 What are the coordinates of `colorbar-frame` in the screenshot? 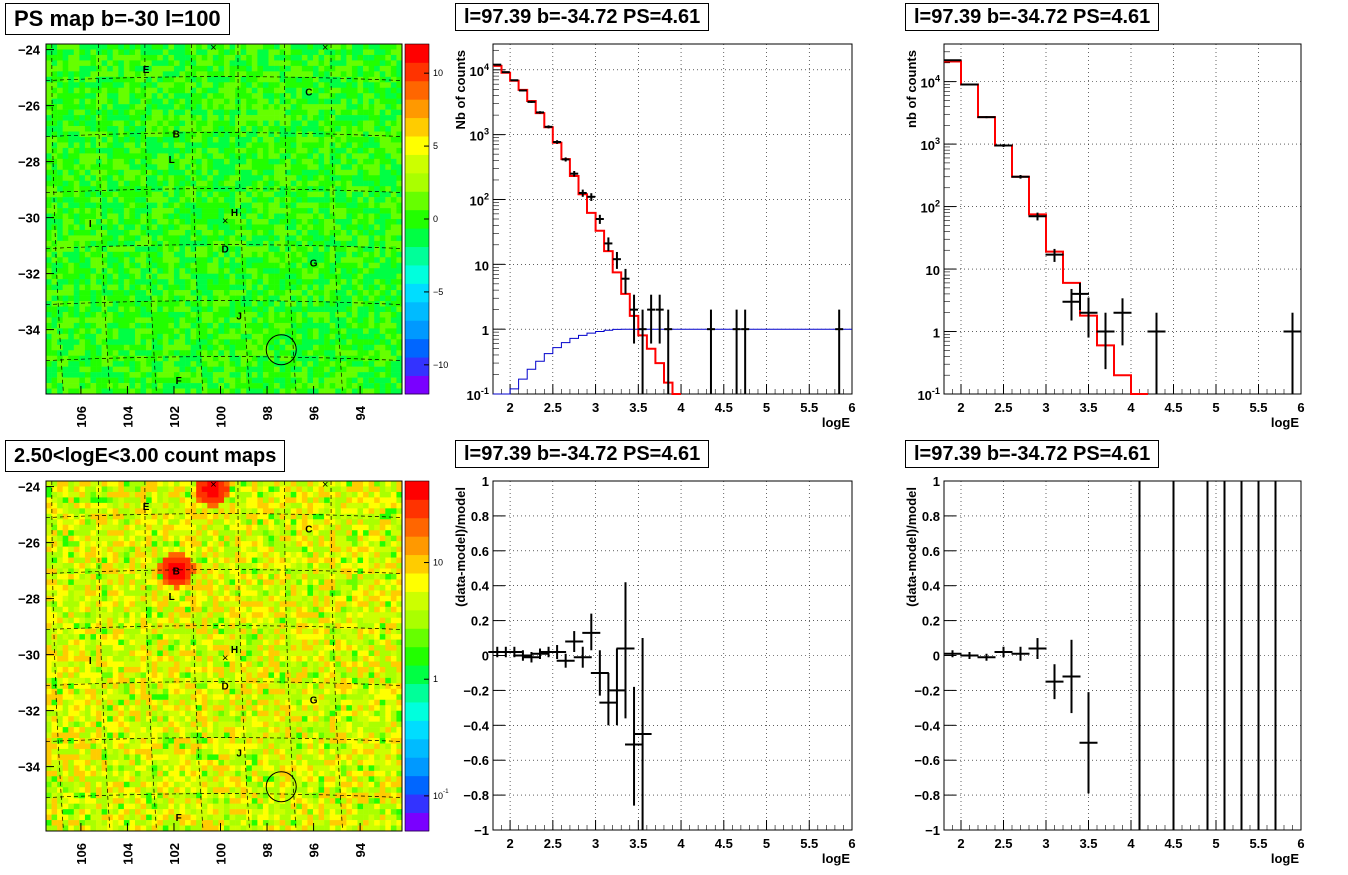 It's located at (417, 656).